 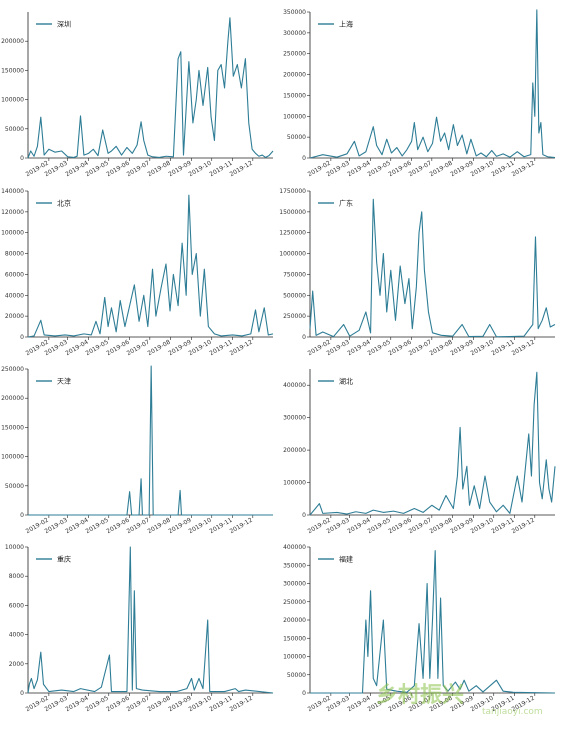 I want to click on legend: 北京, so click(x=53, y=203).